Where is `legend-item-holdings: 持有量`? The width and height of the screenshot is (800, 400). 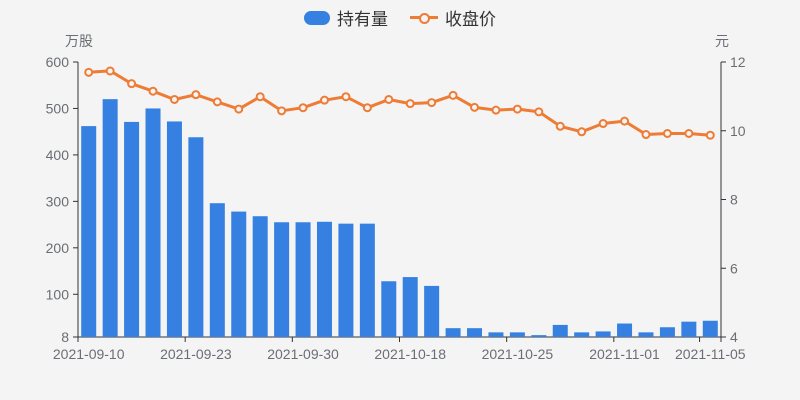 legend-item-holdings: 持有量 is located at coordinates (346, 17).